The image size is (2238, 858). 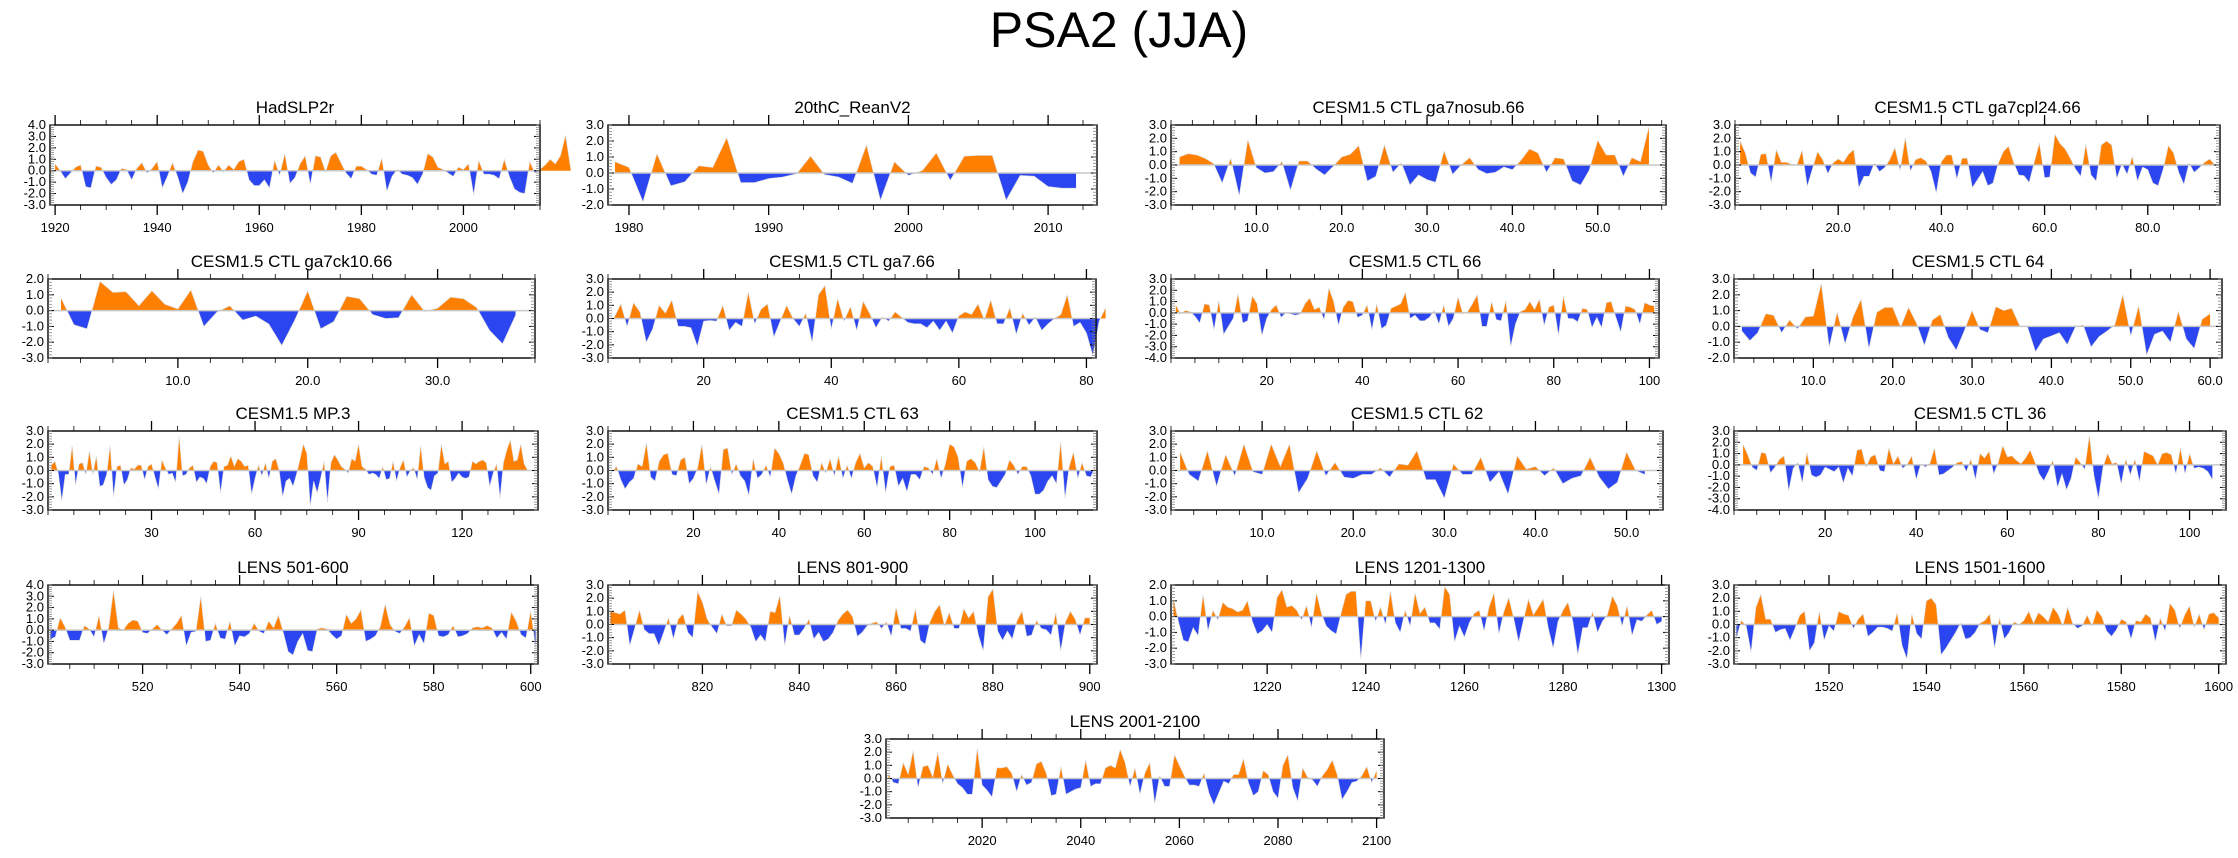 What do you see at coordinates (33, 483) in the screenshot?
I see `y-tick-label: -1.0` at bounding box center [33, 483].